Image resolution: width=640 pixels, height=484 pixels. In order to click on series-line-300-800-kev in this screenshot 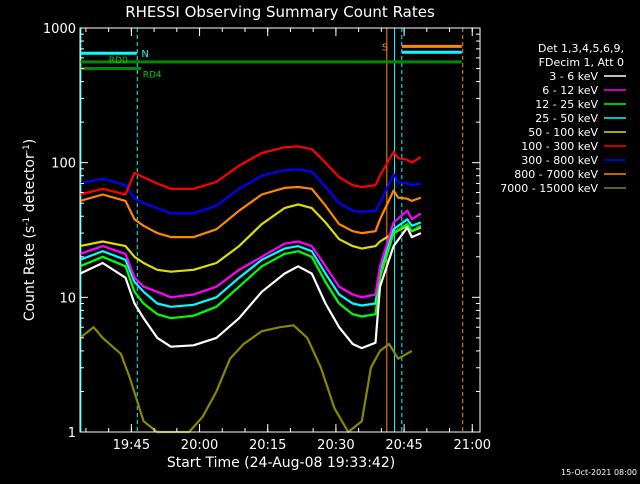, I will do `click(250, 191)`.